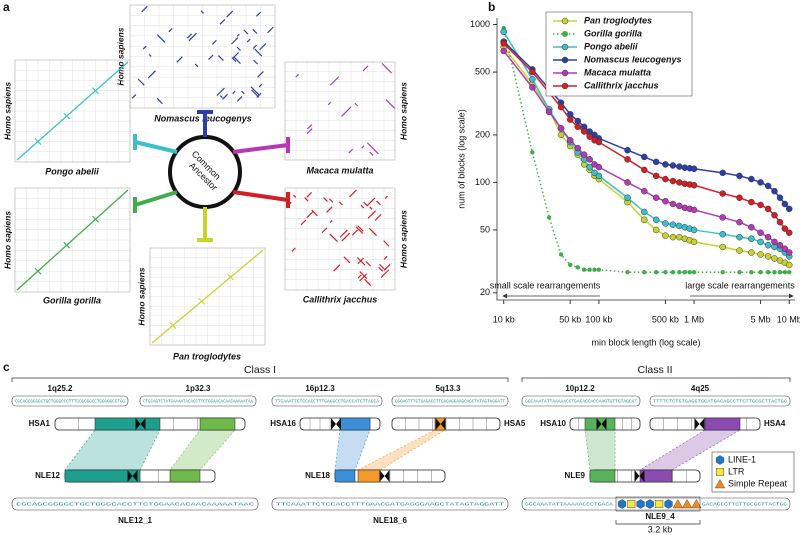 The width and height of the screenshot is (800, 535). Describe the element at coordinates (485, 229) in the screenshot. I see `y-tick-label: 50` at that location.